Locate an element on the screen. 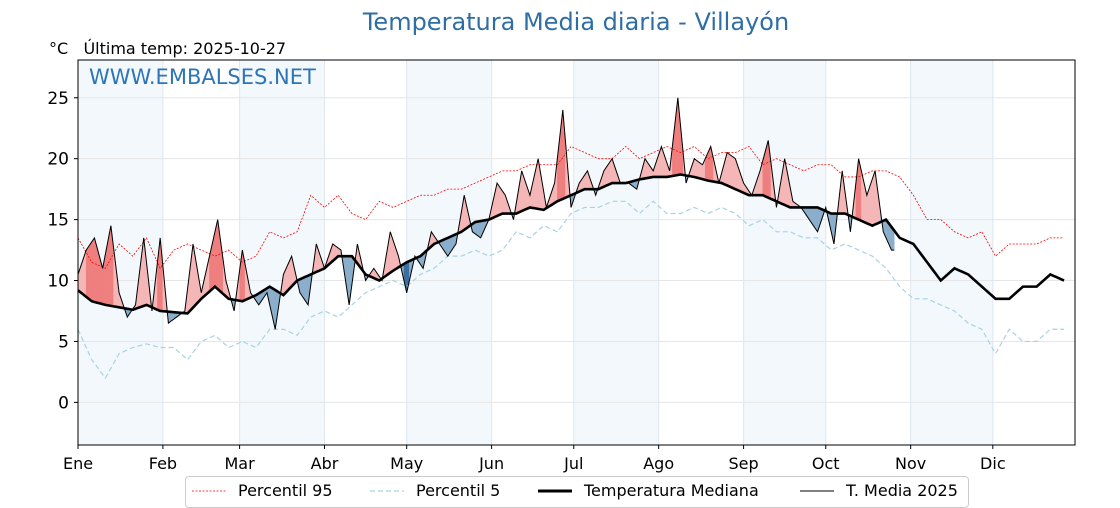 The width and height of the screenshot is (1120, 508). watermark: WWW.EMBALSES.NET is located at coordinates (202, 77).